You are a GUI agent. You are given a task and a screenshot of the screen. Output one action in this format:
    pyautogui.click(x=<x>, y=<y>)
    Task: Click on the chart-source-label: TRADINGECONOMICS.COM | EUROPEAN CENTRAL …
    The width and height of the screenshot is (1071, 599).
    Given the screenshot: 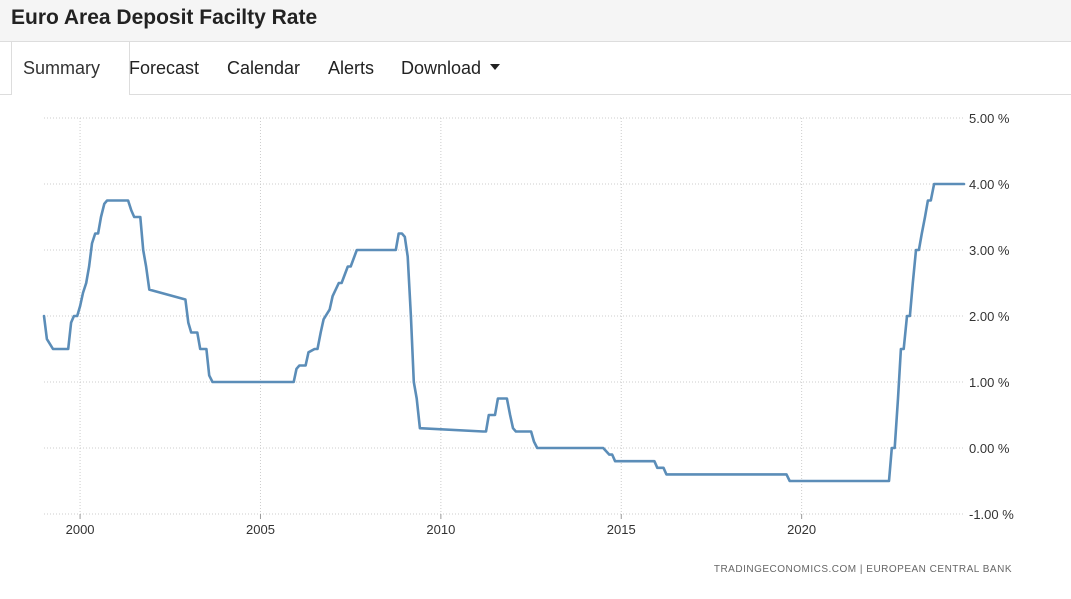 What is the action you would take?
    pyautogui.click(x=863, y=569)
    